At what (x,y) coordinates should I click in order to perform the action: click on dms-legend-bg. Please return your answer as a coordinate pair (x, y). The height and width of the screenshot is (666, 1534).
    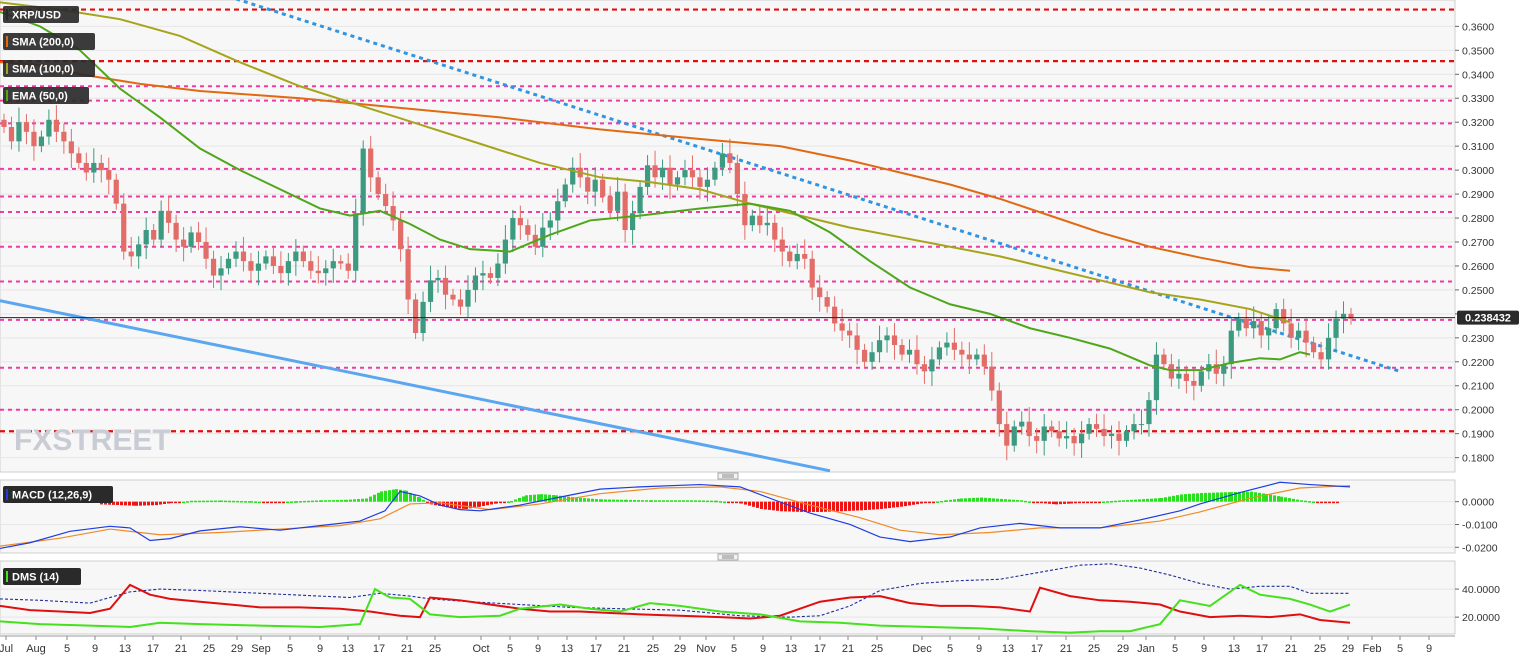
    Looking at the image, I should click on (42, 576).